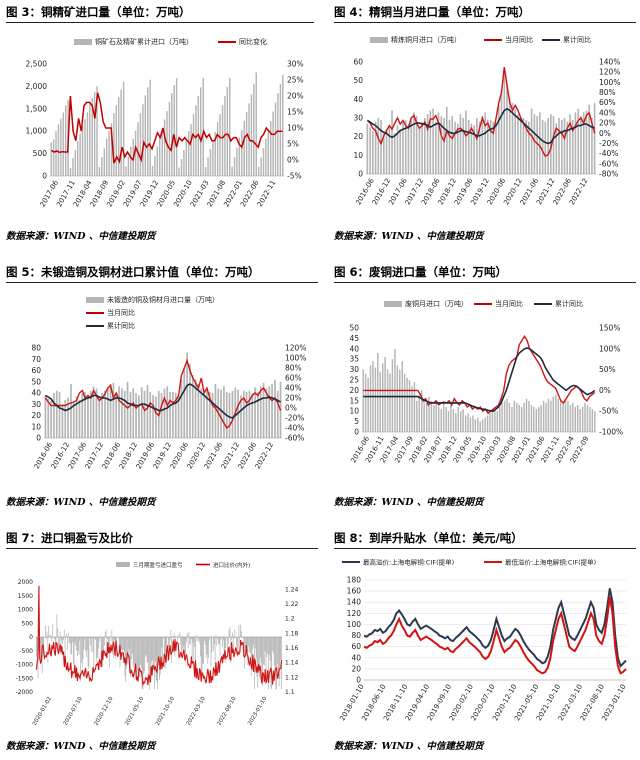 Image resolution: width=640 pixels, height=760 pixels. I want to click on right-tick-label: 10%, so click(295, 128).